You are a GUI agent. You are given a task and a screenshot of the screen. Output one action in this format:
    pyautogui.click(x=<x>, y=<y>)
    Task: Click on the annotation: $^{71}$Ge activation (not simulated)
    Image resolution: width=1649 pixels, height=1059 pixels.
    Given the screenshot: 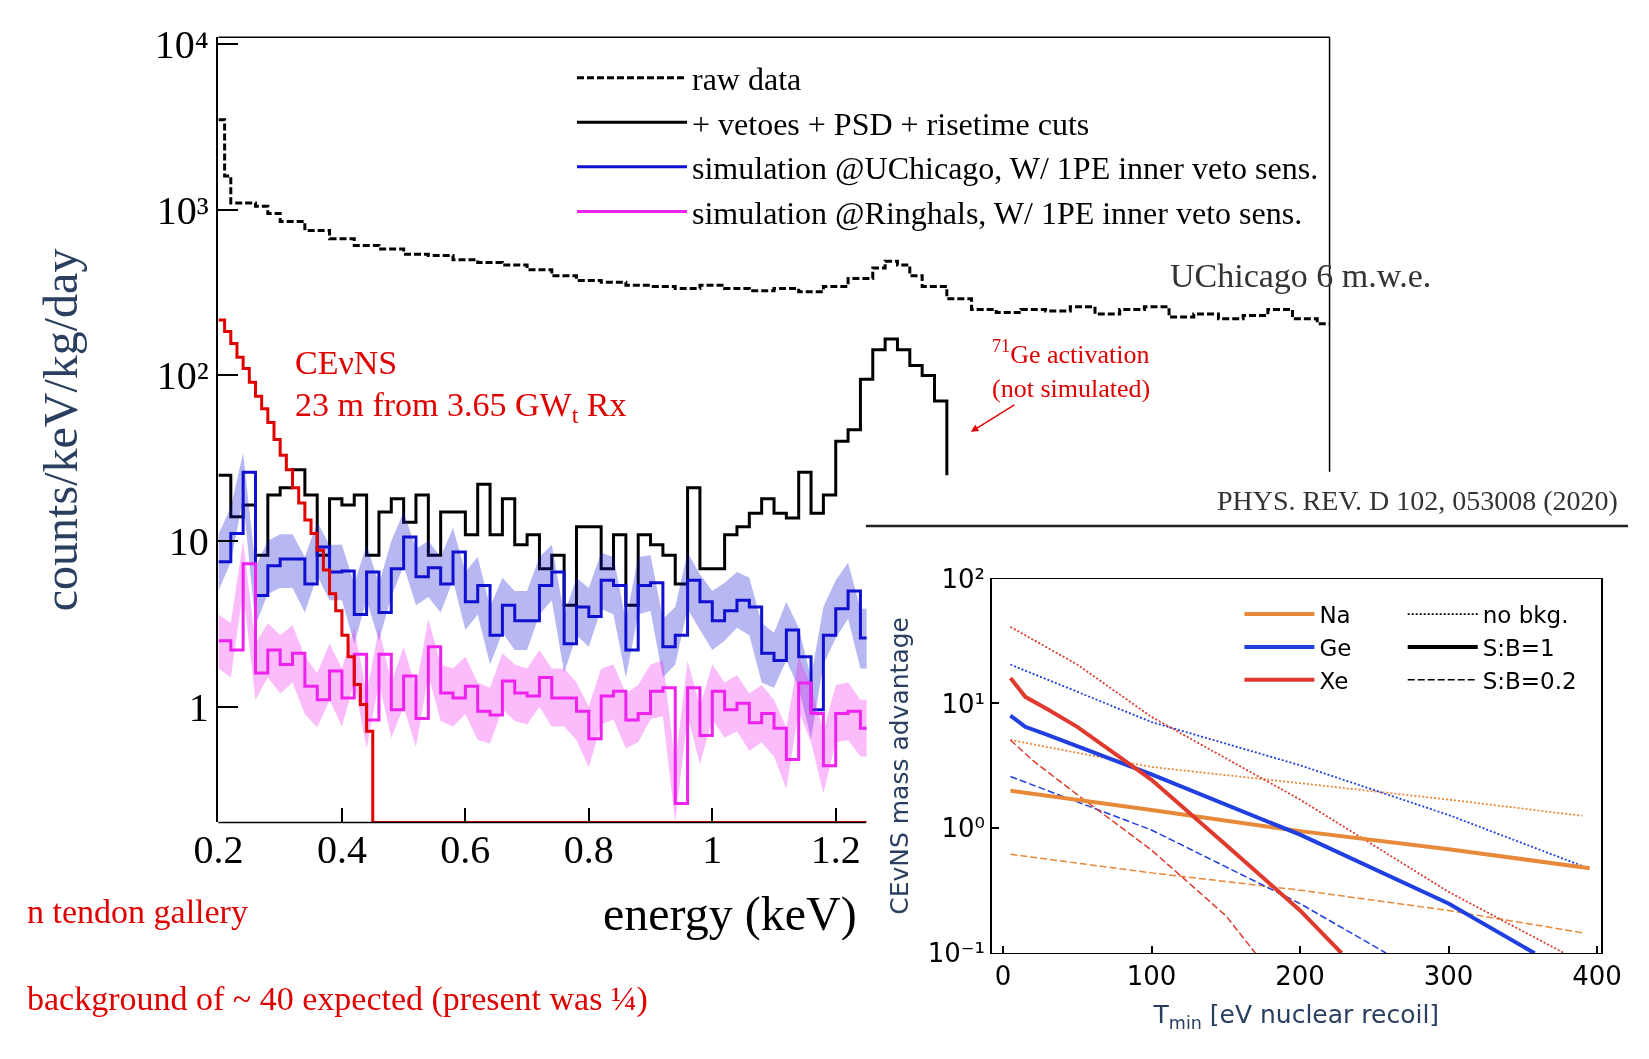 What is the action you would take?
    pyautogui.click(x=1071, y=369)
    